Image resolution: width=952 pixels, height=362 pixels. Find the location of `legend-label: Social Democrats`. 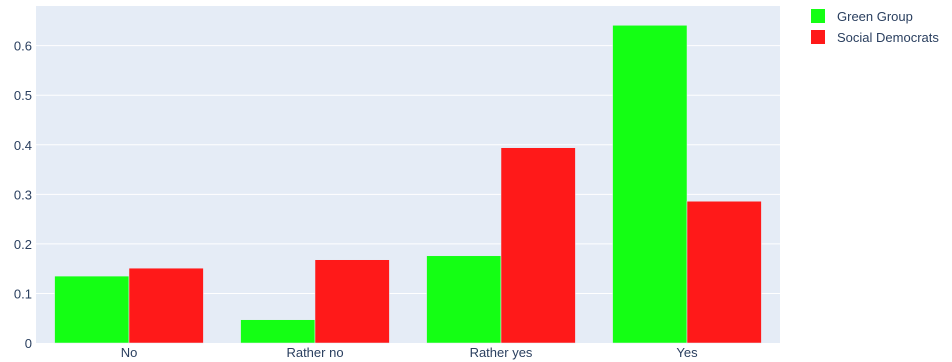

legend-label: Social Democrats is located at coordinates (888, 37).